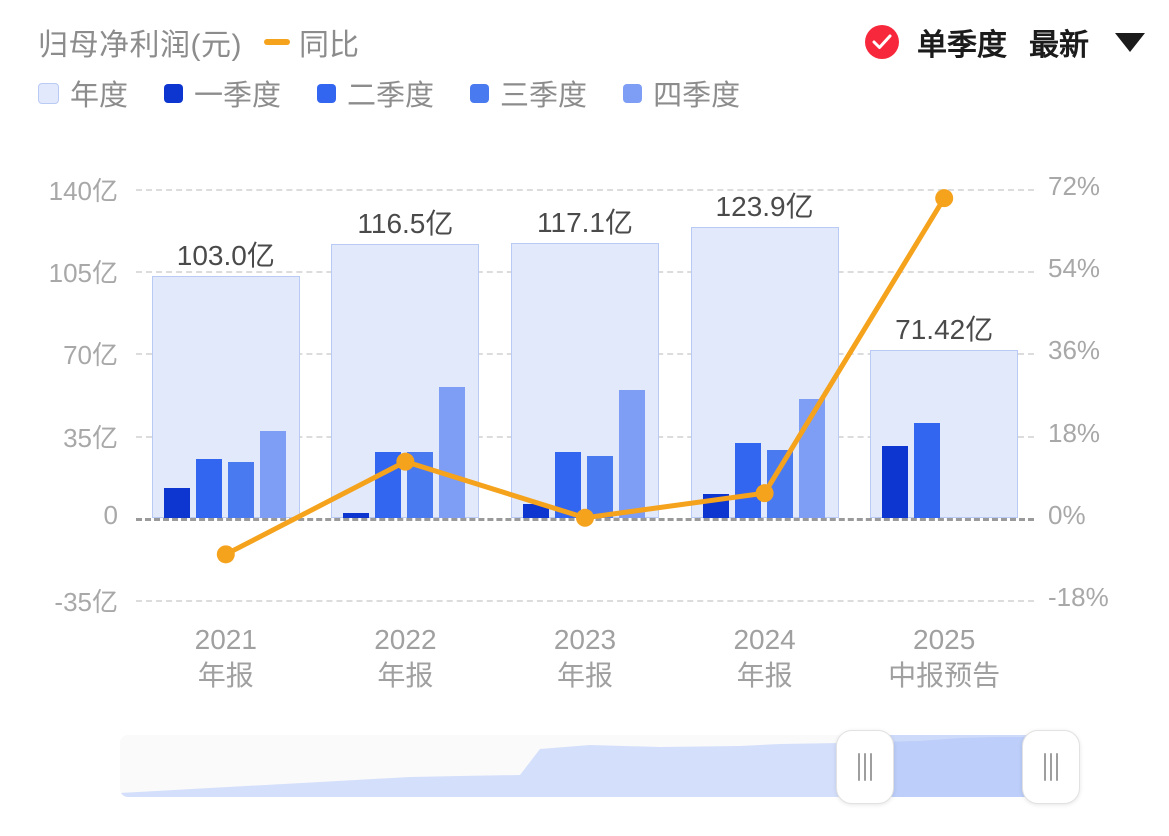 This screenshot has width=1169, height=836. What do you see at coordinates (110, 514) in the screenshot?
I see `y-axis-tick-label: 0` at bounding box center [110, 514].